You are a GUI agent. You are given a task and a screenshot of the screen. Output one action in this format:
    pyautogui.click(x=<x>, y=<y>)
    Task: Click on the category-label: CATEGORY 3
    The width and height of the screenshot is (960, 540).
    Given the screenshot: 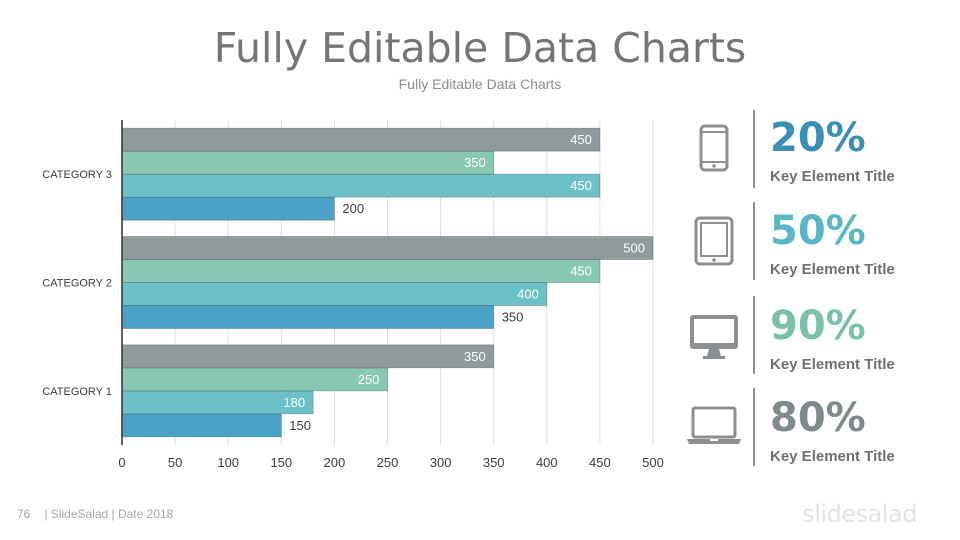 What is the action you would take?
    pyautogui.click(x=77, y=175)
    